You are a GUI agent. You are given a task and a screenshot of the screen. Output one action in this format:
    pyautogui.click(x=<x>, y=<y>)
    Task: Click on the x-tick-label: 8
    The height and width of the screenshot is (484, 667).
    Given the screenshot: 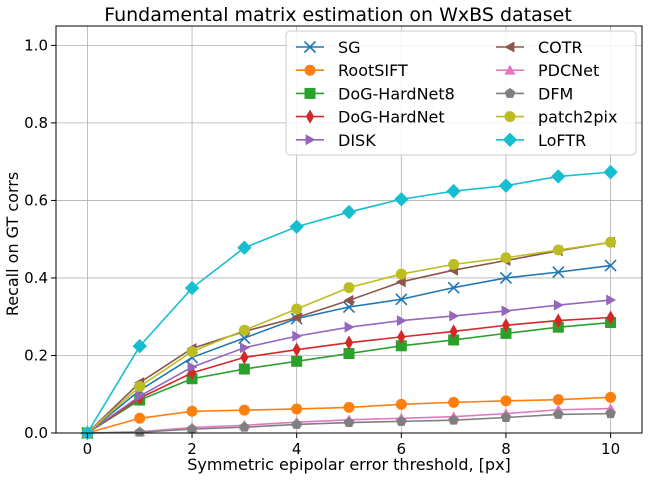 What is the action you would take?
    pyautogui.click(x=506, y=449)
    